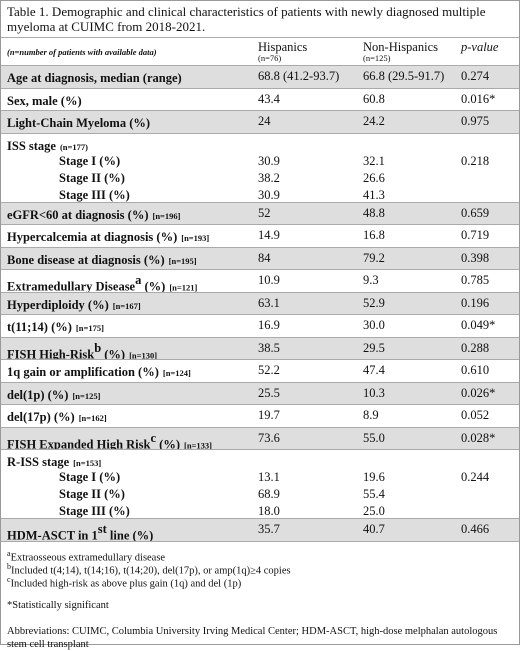 Image resolution: width=520 pixels, height=651 pixels. What do you see at coordinates (374, 437) in the screenshot?
I see `cell-value: 55.0` at bounding box center [374, 437].